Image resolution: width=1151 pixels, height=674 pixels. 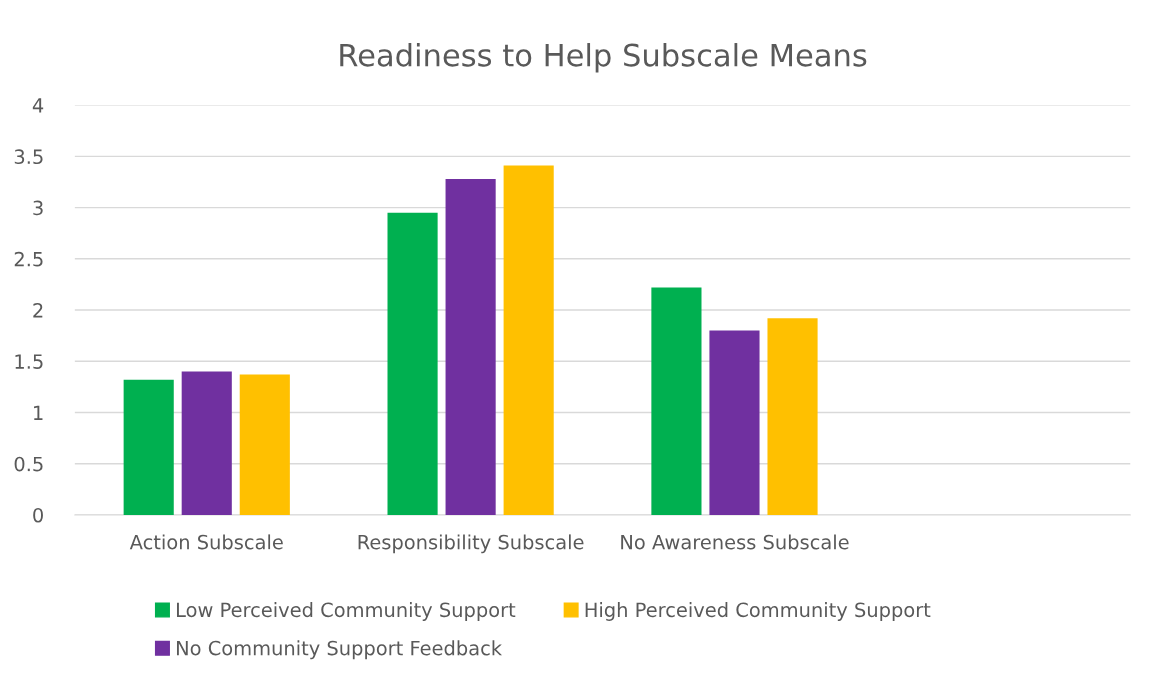 I want to click on y-tick-label: 2.5, so click(x=28, y=259).